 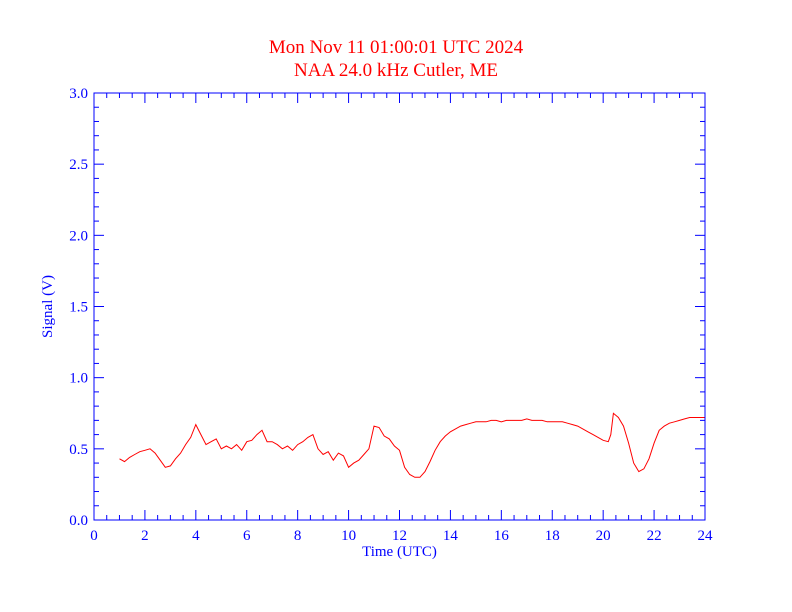 What do you see at coordinates (552, 536) in the screenshot?
I see `x-tick-label: 18` at bounding box center [552, 536].